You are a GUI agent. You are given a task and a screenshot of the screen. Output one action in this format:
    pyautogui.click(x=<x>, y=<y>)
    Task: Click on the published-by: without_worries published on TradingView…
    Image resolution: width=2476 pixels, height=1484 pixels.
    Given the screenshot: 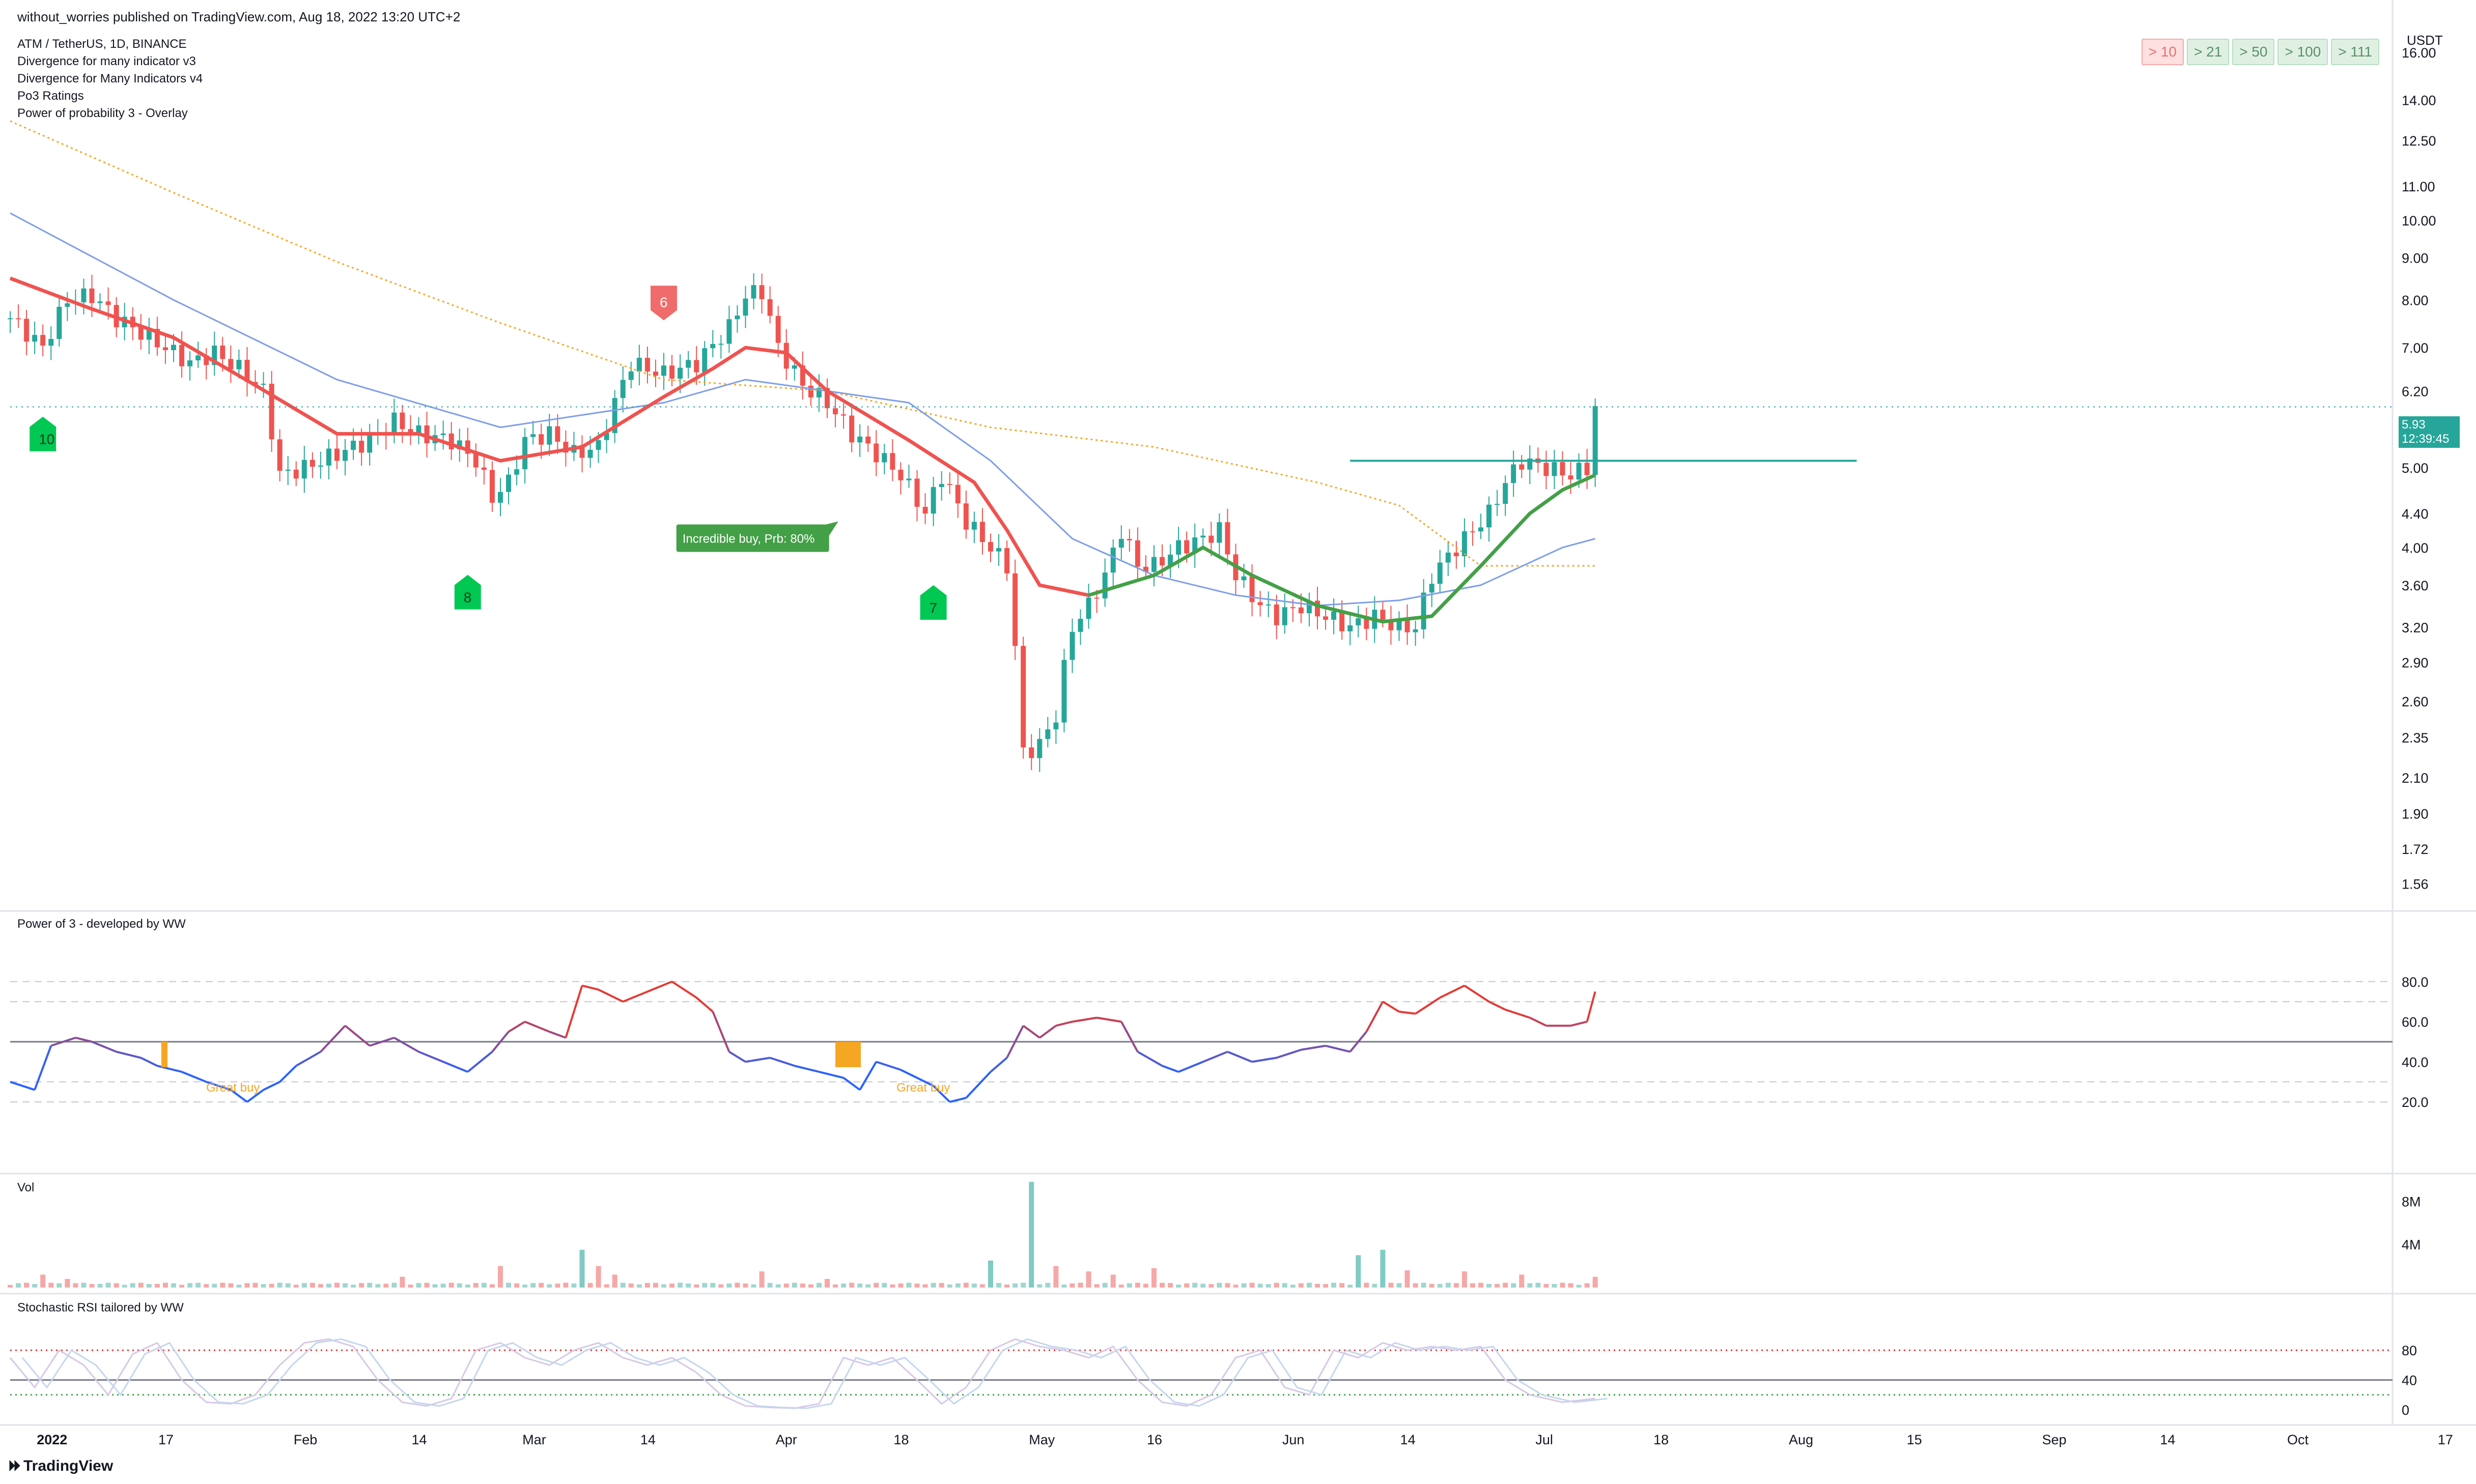 What is the action you would take?
    pyautogui.click(x=239, y=17)
    